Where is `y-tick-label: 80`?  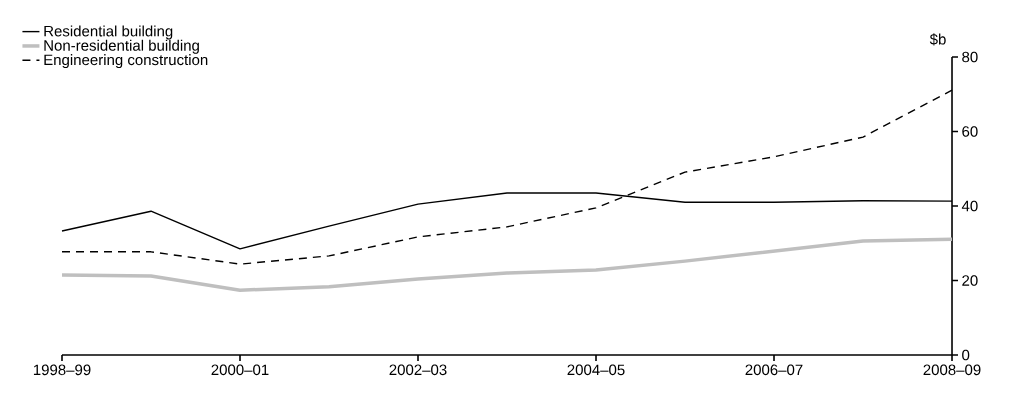
y-tick-label: 80 is located at coordinates (970, 57).